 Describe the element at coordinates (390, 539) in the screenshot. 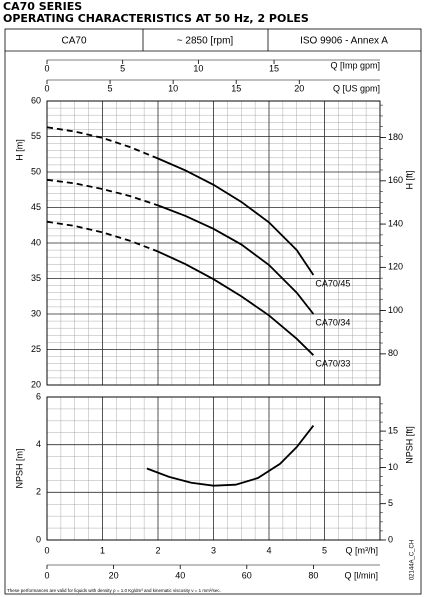

I see `y2-tick-label: 0` at that location.